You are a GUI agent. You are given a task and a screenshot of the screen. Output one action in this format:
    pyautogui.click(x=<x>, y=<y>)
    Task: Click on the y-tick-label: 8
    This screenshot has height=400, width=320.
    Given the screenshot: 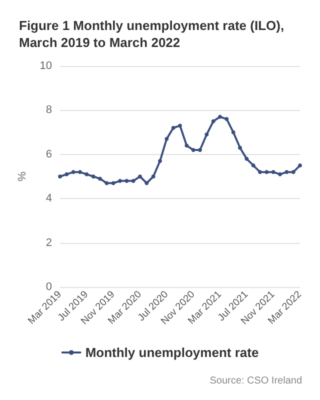 What is the action you would take?
    pyautogui.click(x=49, y=110)
    